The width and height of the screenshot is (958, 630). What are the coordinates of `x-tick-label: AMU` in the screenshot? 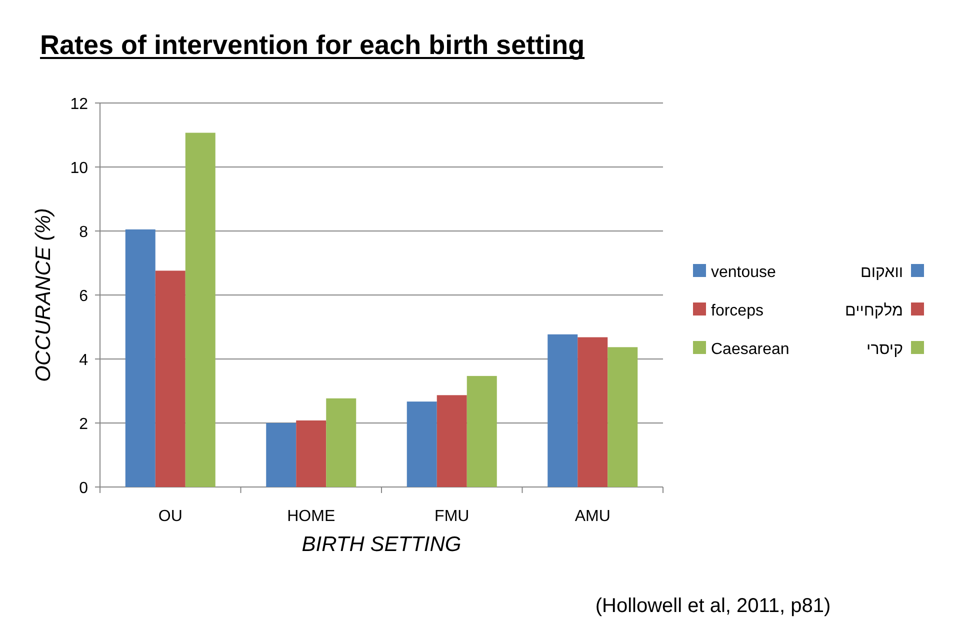 It's located at (592, 516).